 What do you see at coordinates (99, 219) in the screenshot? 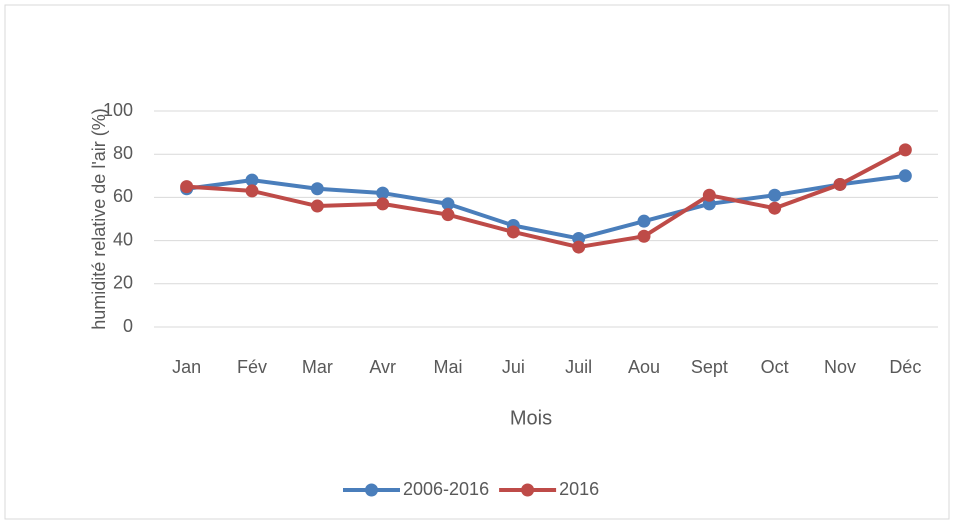
I see `y-axis-label: humidité relative de l'air (%)` at bounding box center [99, 219].